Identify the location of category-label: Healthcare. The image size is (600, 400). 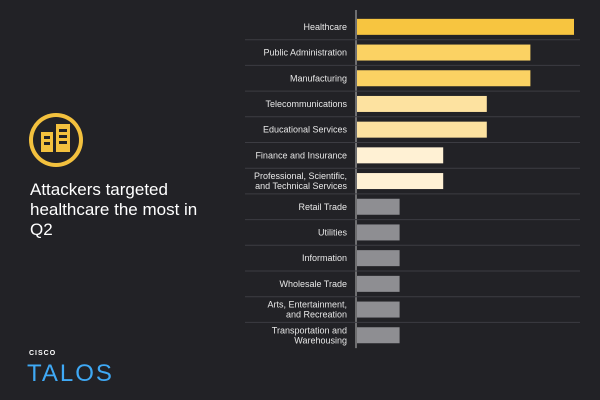
(325, 27).